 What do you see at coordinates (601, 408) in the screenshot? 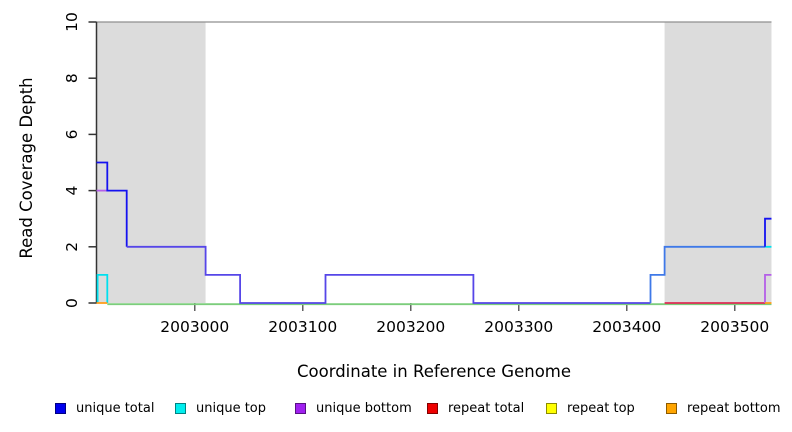
I see `legend-label: repeat top` at bounding box center [601, 408].